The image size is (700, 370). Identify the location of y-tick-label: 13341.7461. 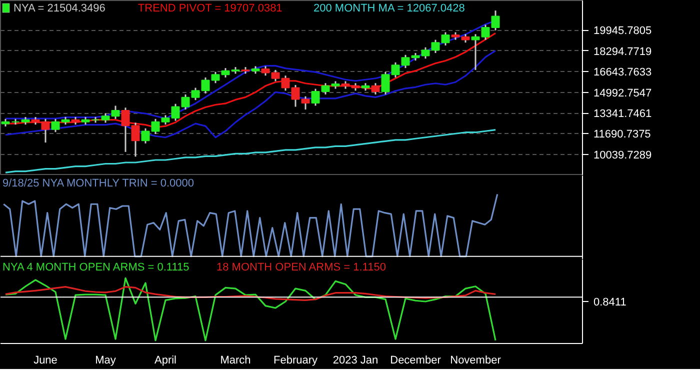
(623, 114).